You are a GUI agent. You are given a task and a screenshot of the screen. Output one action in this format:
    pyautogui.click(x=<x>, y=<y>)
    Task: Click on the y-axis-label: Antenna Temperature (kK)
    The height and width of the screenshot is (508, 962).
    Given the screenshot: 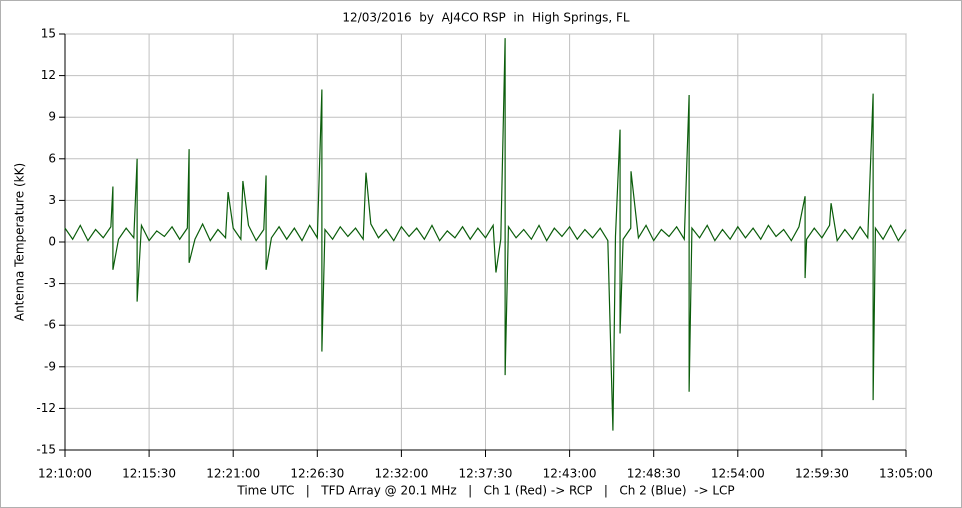 What is the action you would take?
    pyautogui.click(x=20, y=242)
    